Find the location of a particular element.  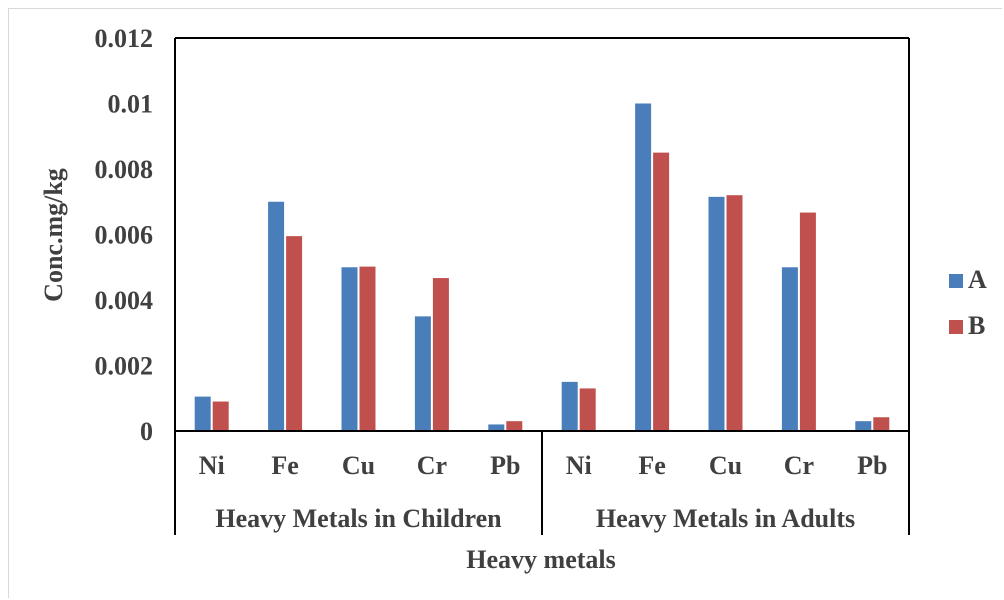

bar-A-pb-children is located at coordinates (496, 427).